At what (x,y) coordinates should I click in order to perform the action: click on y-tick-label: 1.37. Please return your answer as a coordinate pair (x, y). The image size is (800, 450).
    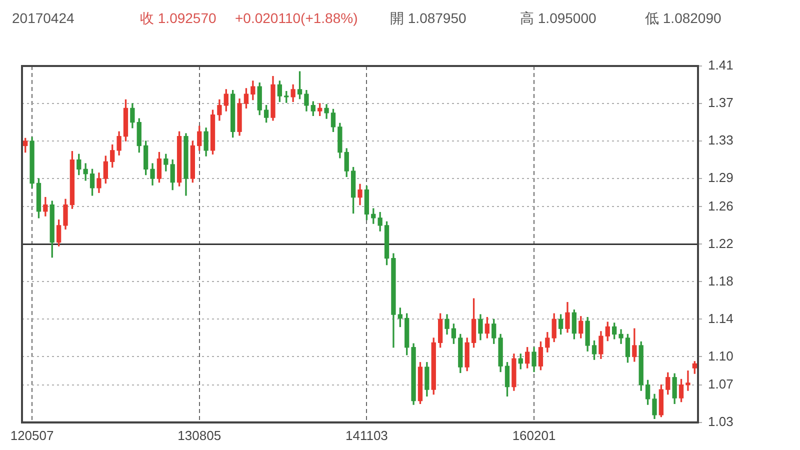
    Looking at the image, I should click on (721, 102).